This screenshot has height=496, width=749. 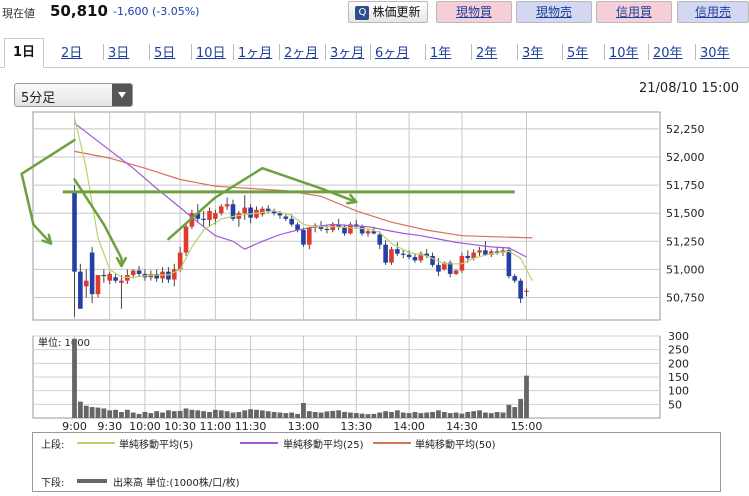 What do you see at coordinates (38, 98) in the screenshot?
I see `interval-select-value: 5分足` at bounding box center [38, 98].